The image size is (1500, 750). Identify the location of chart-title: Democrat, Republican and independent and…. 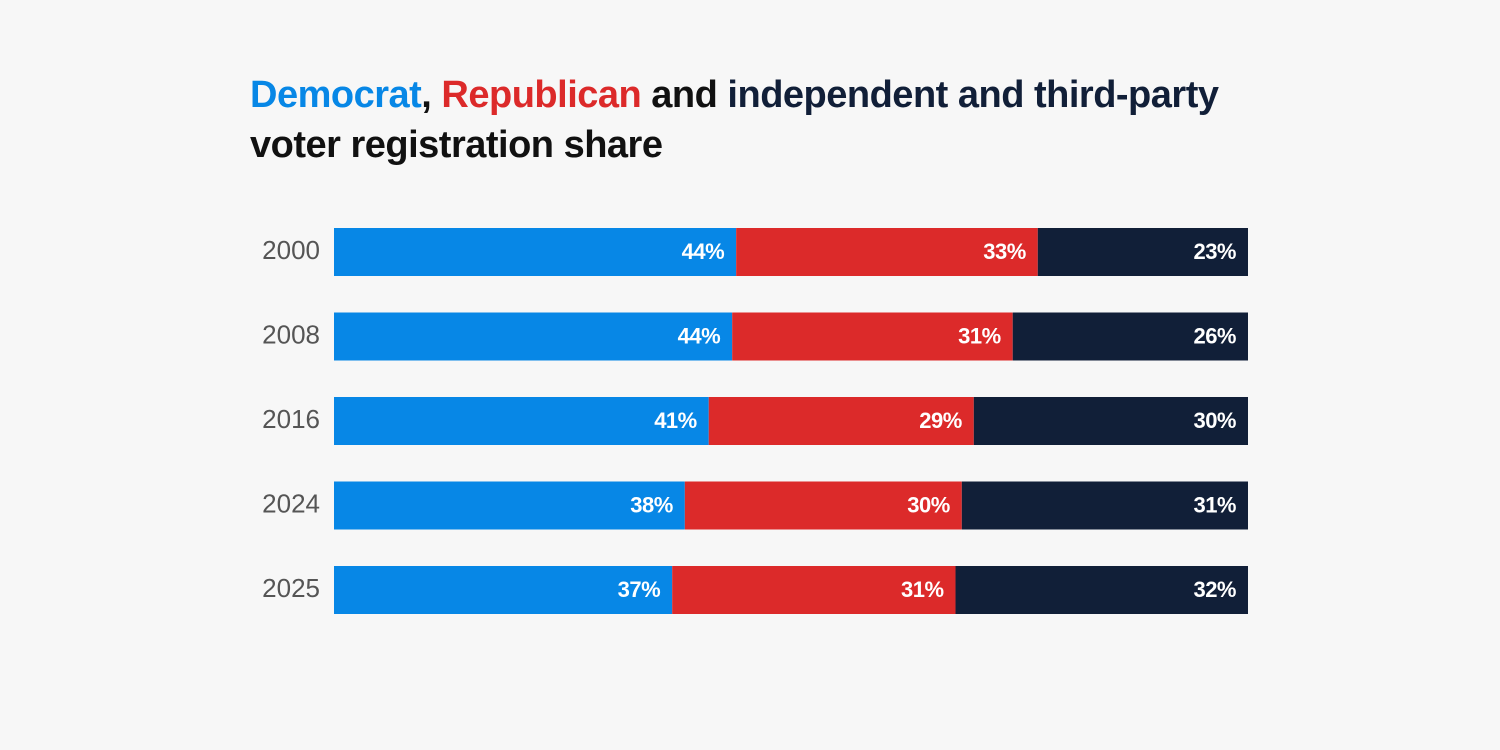
(734, 95).